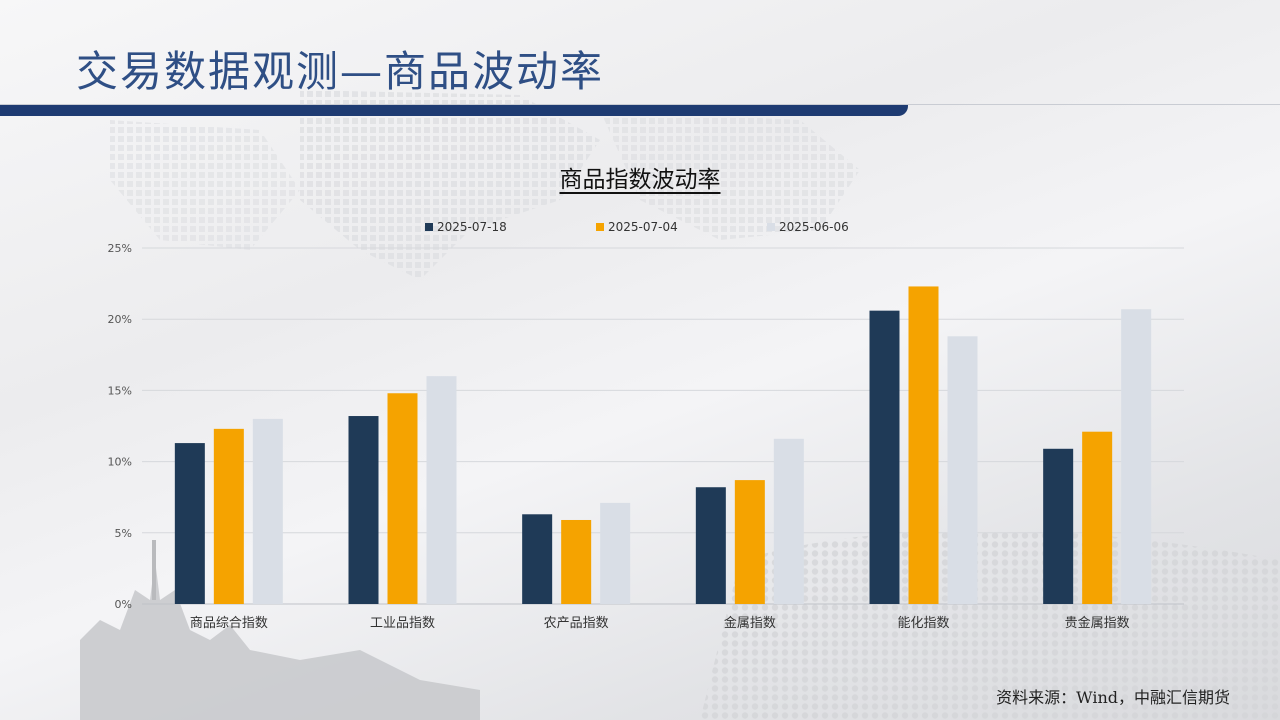 This screenshot has height=720, width=1280. What do you see at coordinates (123, 533) in the screenshot?
I see `y-tick-label: 5%` at bounding box center [123, 533].